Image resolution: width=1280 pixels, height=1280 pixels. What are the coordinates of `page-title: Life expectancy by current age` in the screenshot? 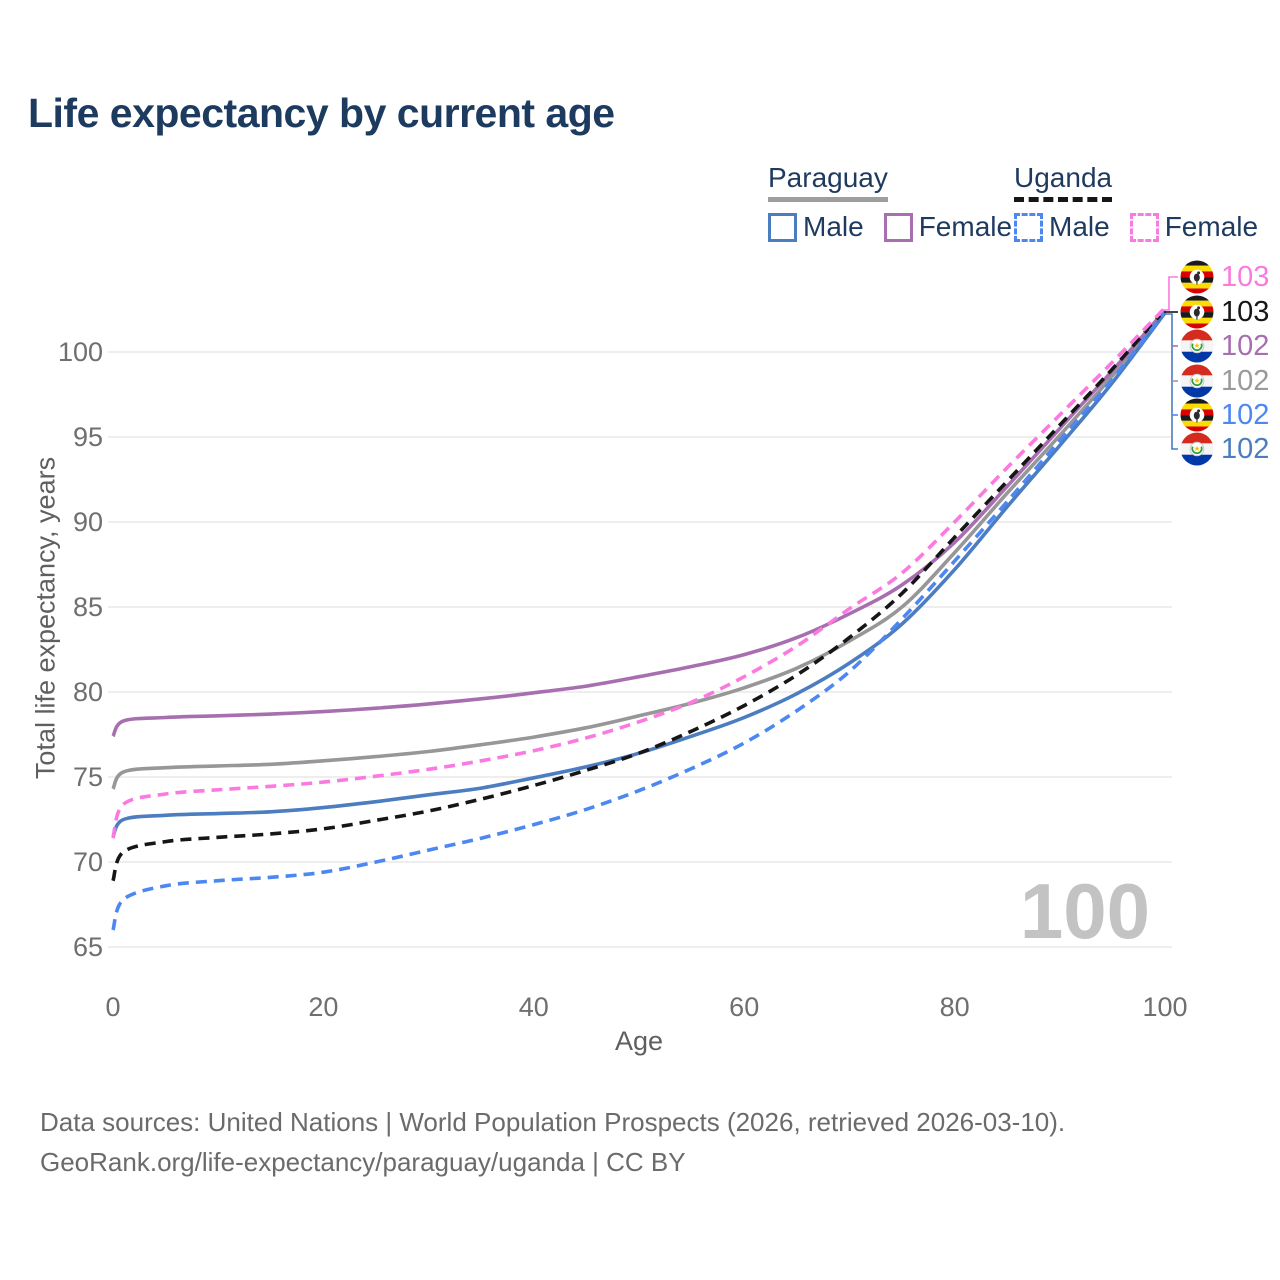 It's located at (321, 113).